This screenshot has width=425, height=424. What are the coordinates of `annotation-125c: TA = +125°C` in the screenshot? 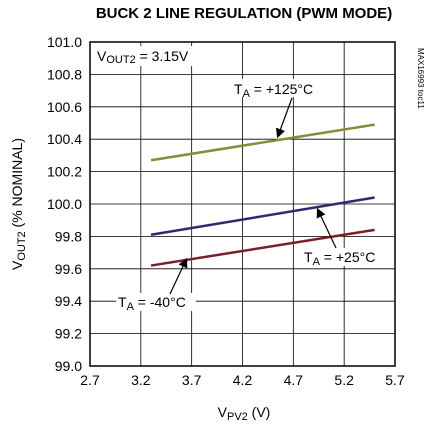 It's located at (280, 89).